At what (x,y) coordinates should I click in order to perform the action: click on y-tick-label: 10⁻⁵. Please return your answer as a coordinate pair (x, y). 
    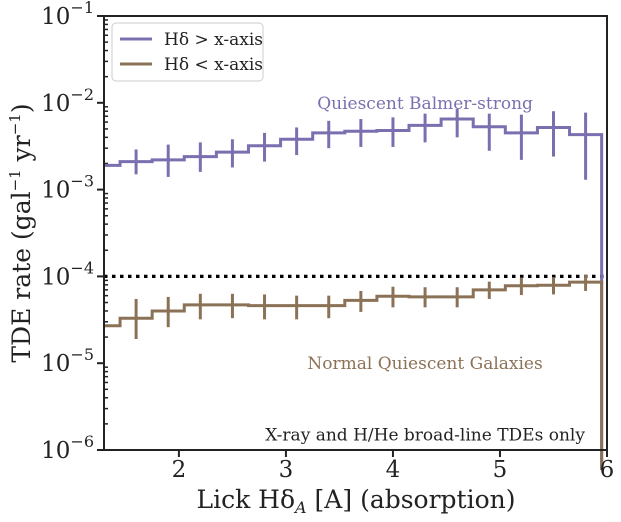
    Looking at the image, I should click on (67, 361).